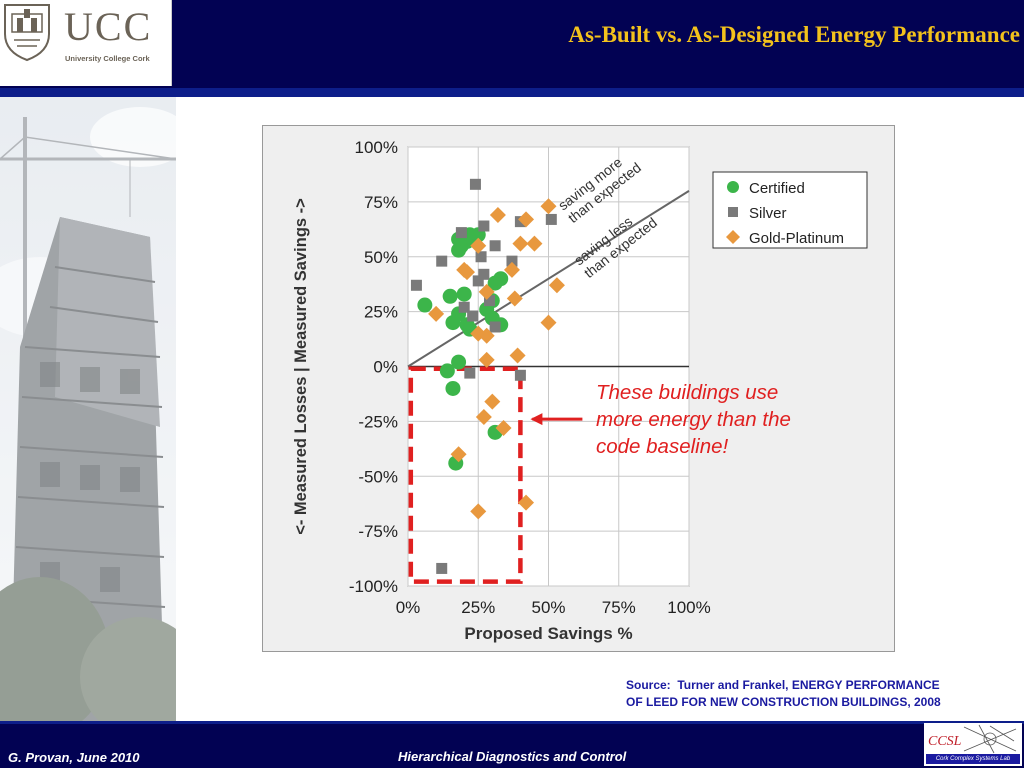 The height and width of the screenshot is (768, 1024). Describe the element at coordinates (972, 739) in the screenshot. I see `network-icon: CCSL` at that location.